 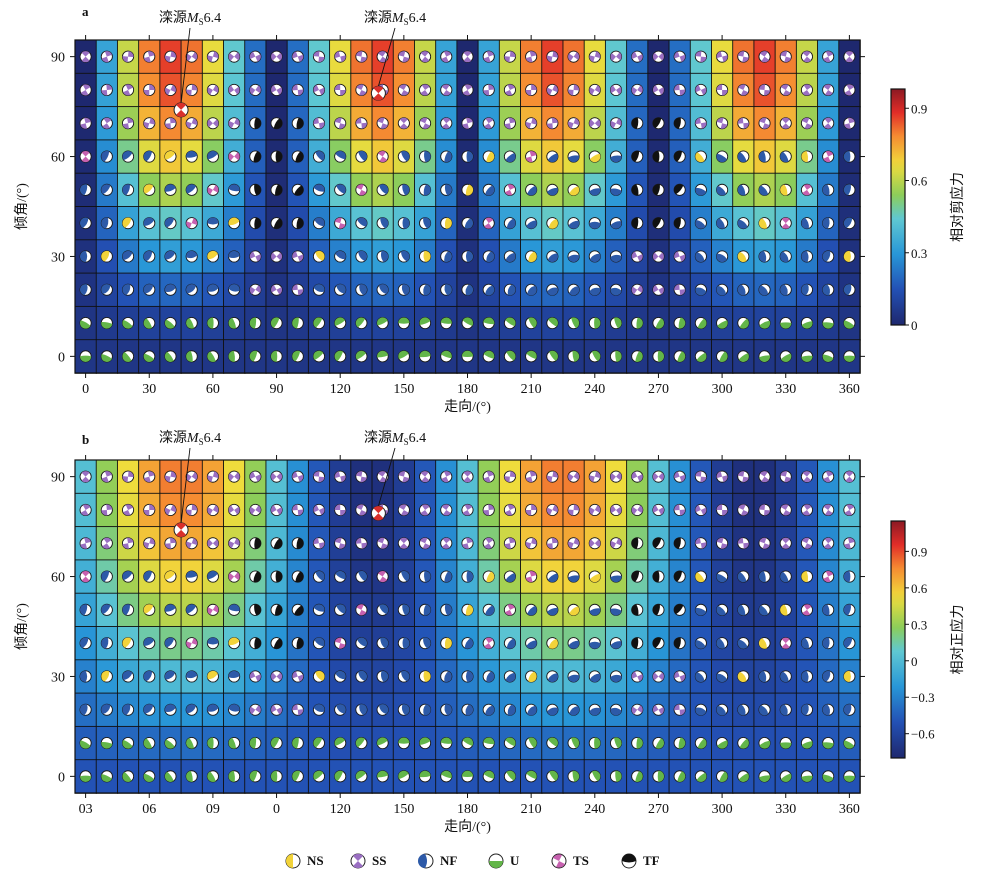 I want to click on annotation-label: 滦源MS6.4, so click(x=190, y=18).